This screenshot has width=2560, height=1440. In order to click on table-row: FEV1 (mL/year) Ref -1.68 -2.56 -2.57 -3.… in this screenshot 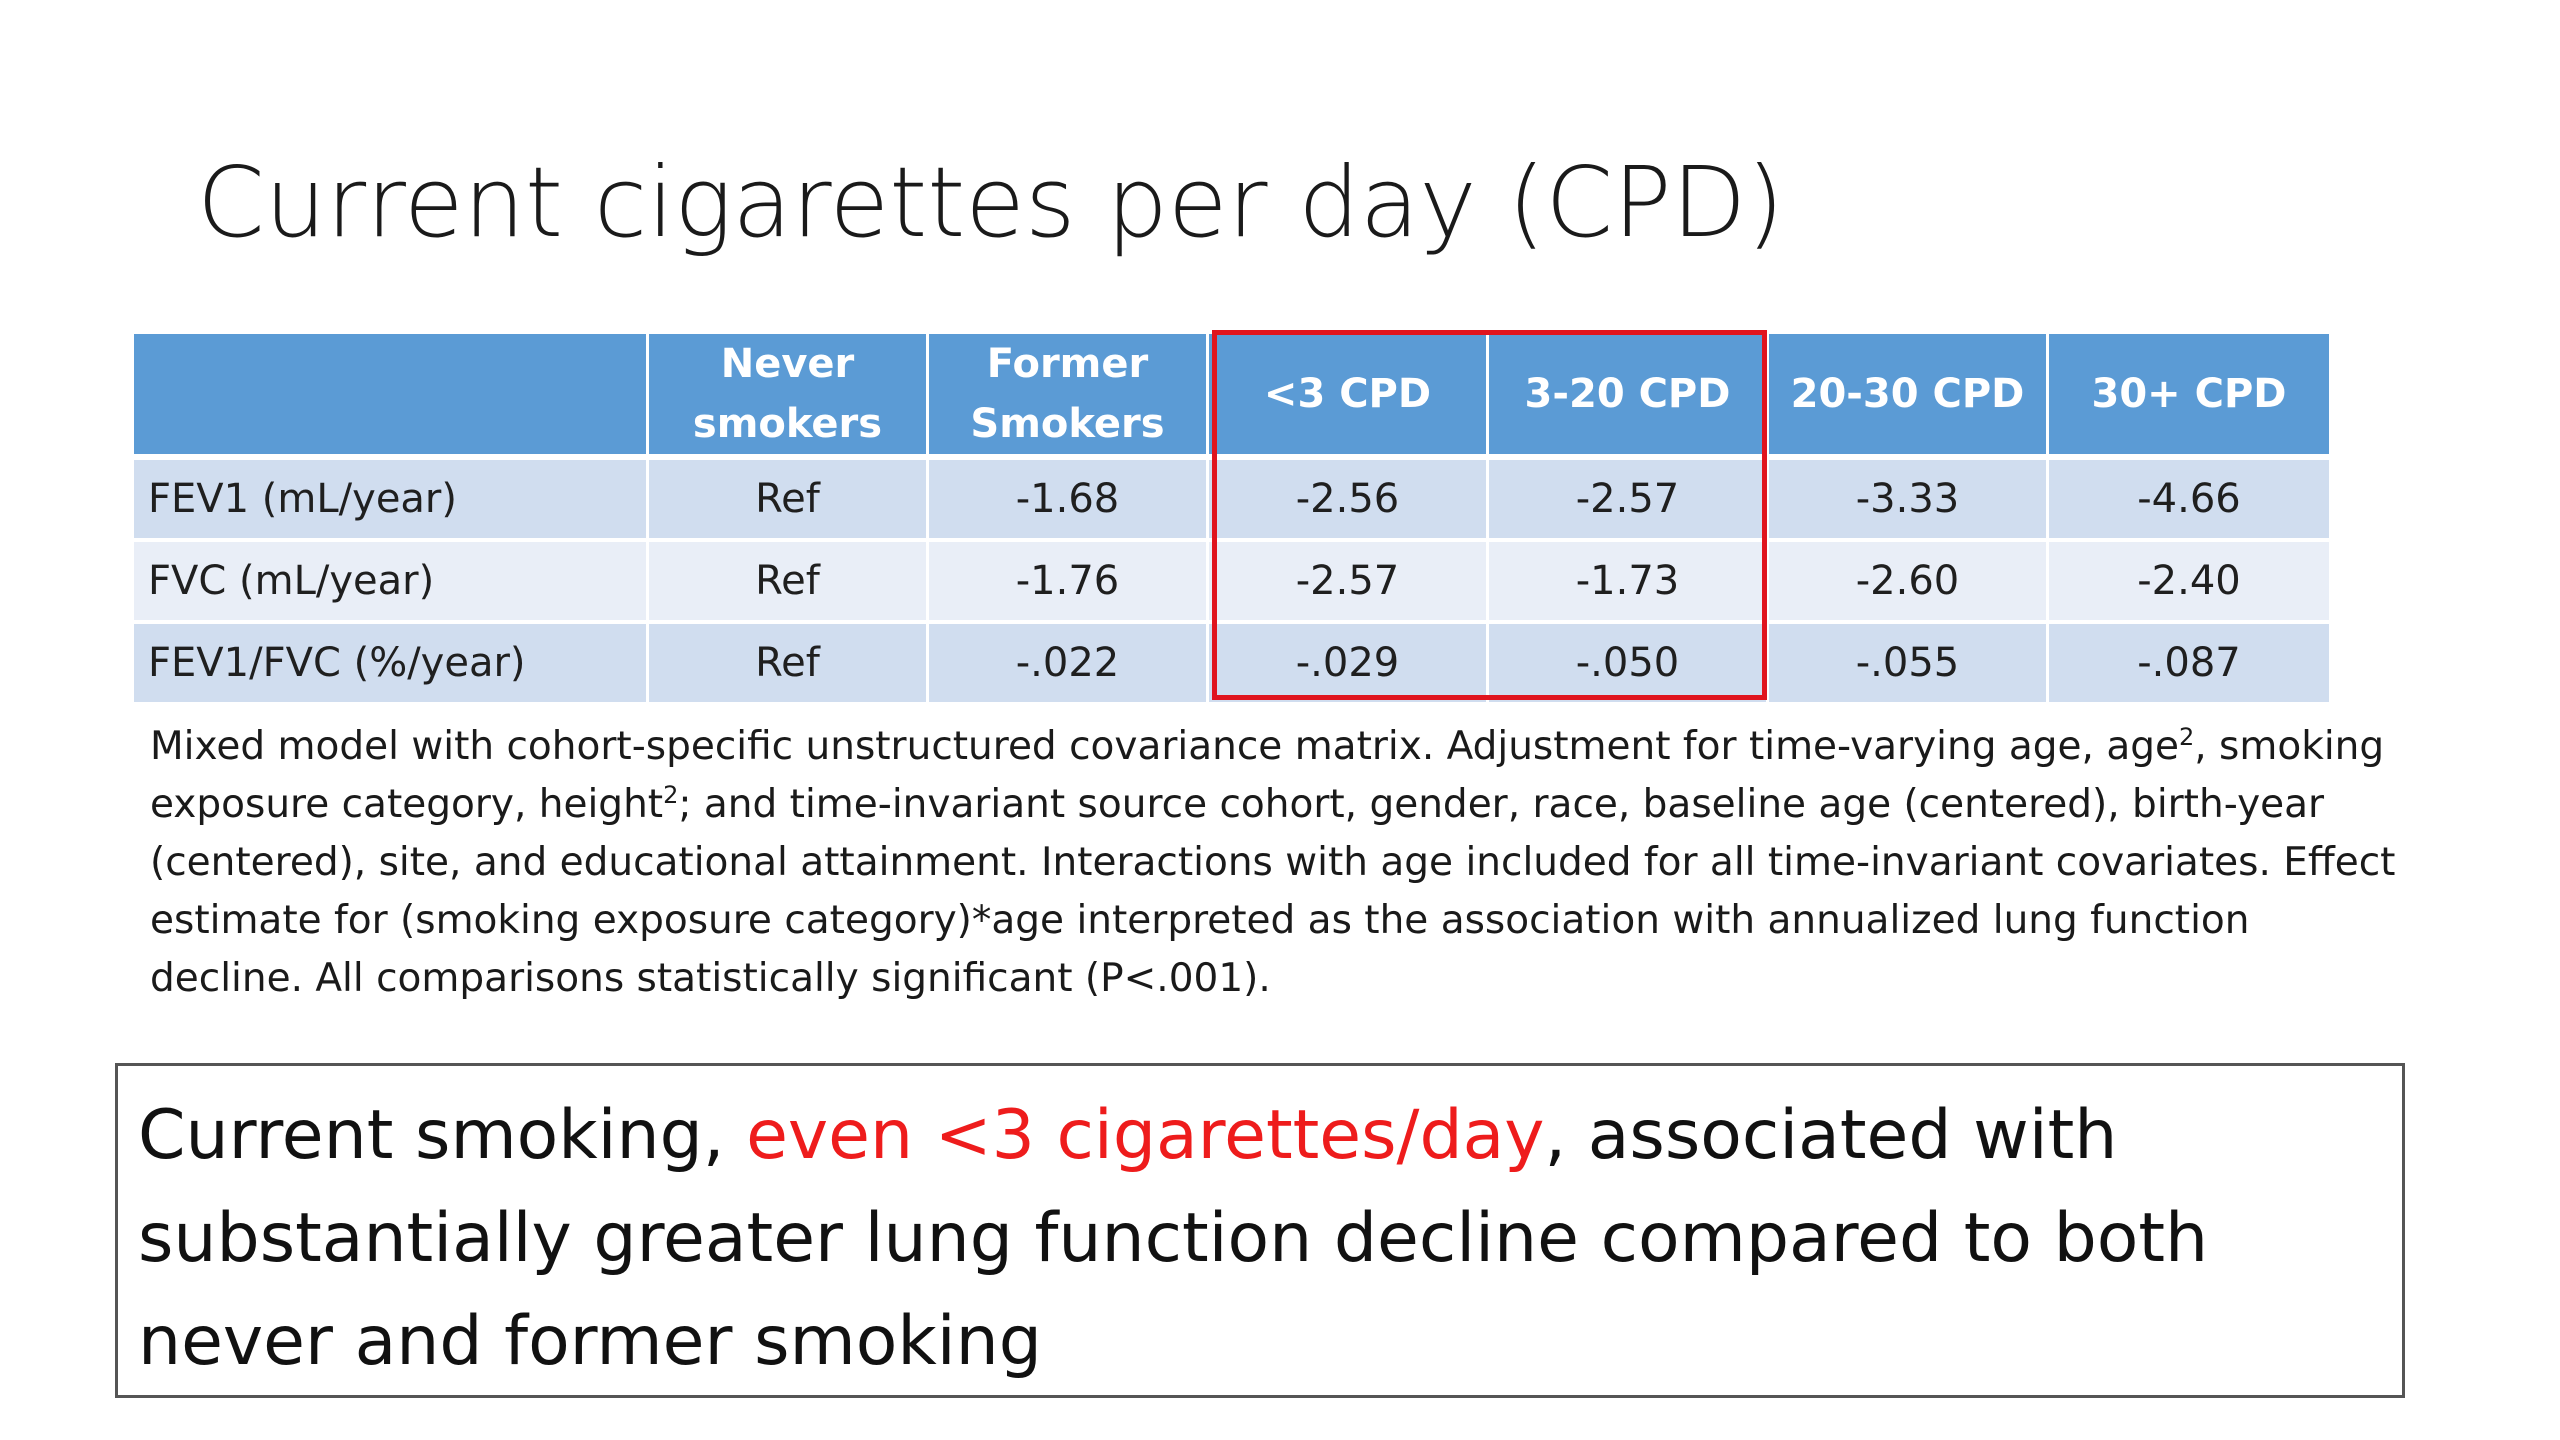, I will do `click(1231, 501)`.